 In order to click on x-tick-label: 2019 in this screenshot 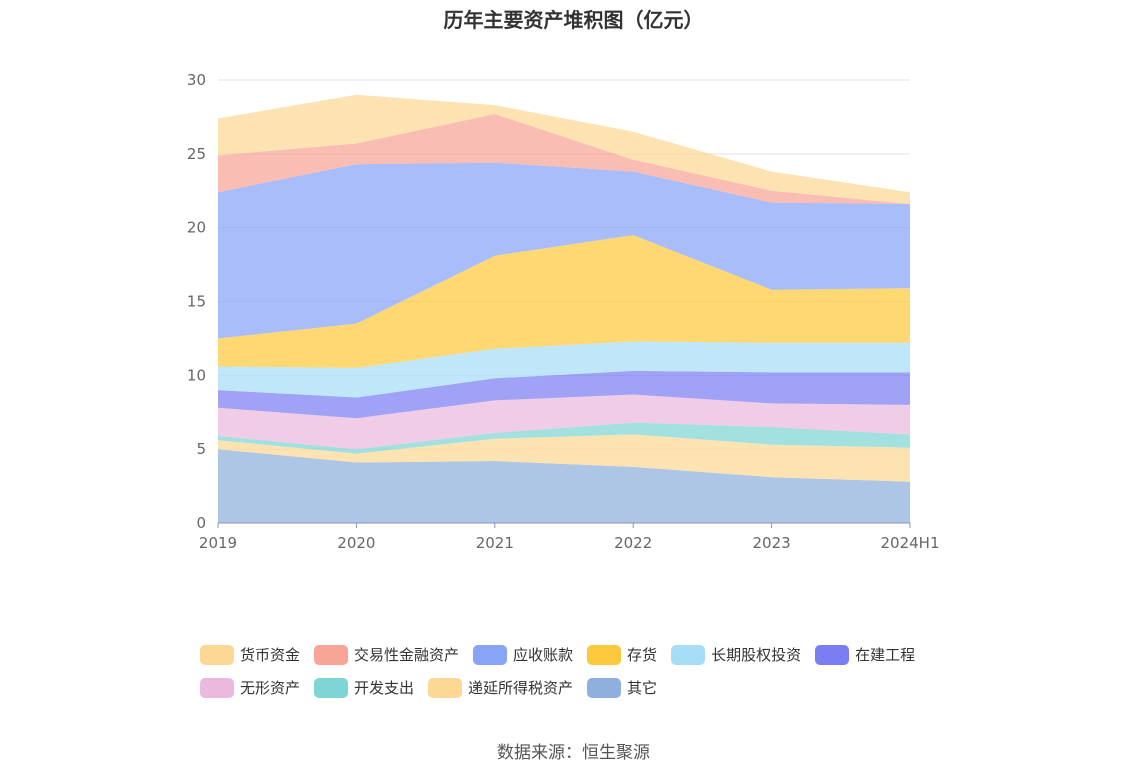, I will do `click(218, 543)`.